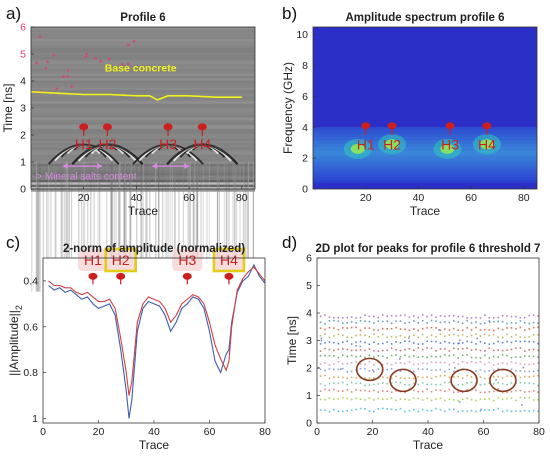 This screenshot has height=460, width=550. Describe the element at coordinates (309, 424) in the screenshot. I see `y-tick-label-d: 0` at that location.